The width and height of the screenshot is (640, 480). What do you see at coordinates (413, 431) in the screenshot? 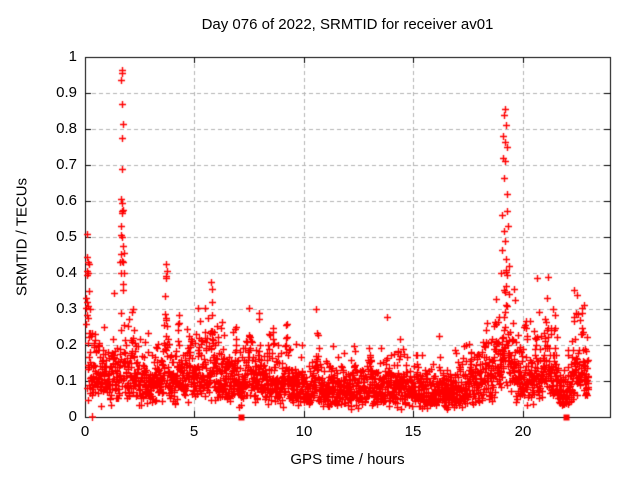
I see `x-tick-label: 15` at bounding box center [413, 431].